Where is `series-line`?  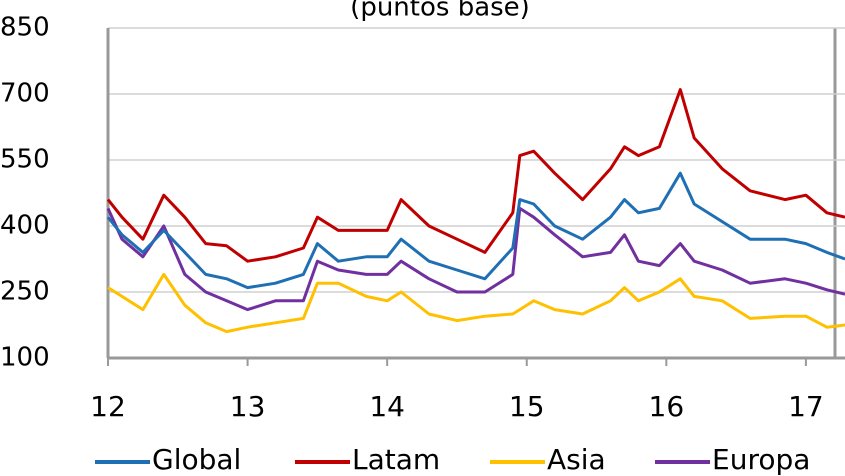 series-line is located at coordinates (476, 303).